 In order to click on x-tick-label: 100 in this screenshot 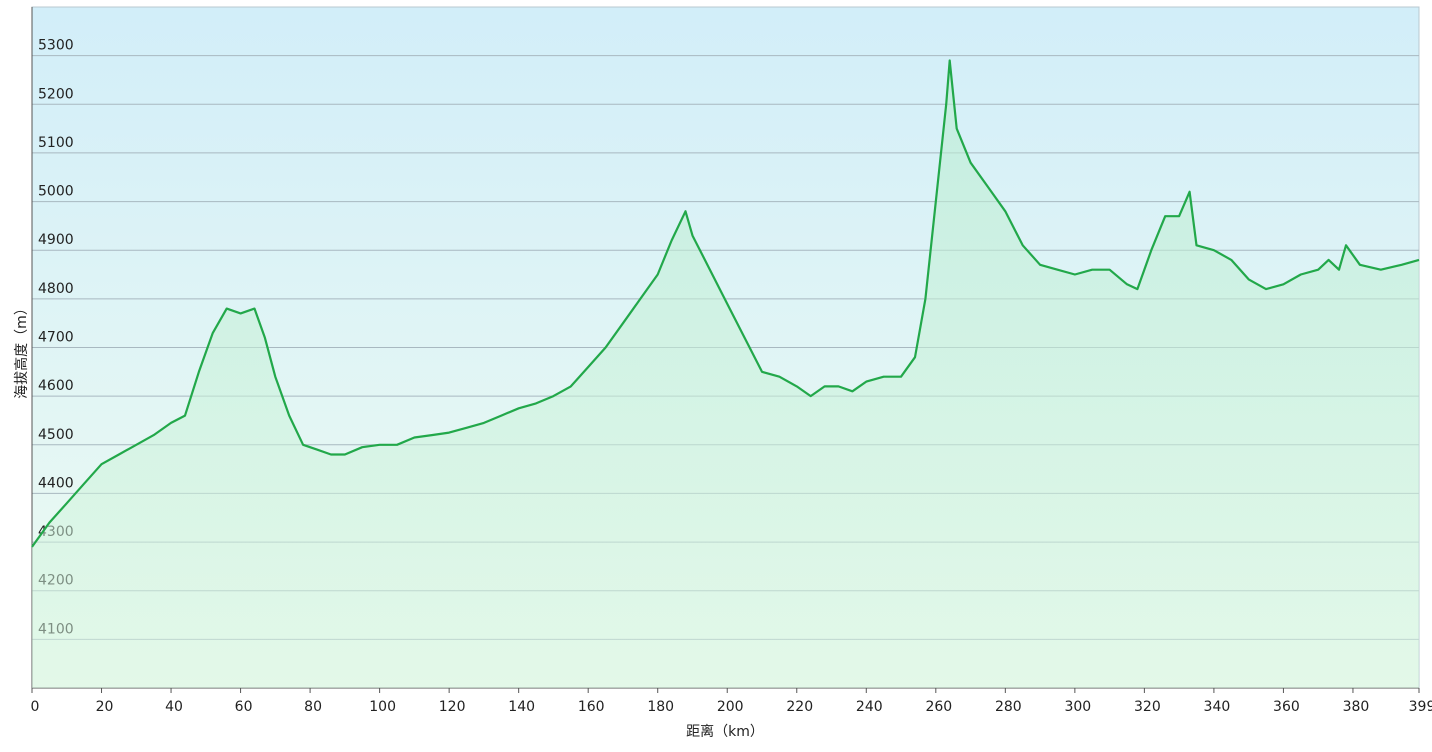, I will do `click(382, 707)`.